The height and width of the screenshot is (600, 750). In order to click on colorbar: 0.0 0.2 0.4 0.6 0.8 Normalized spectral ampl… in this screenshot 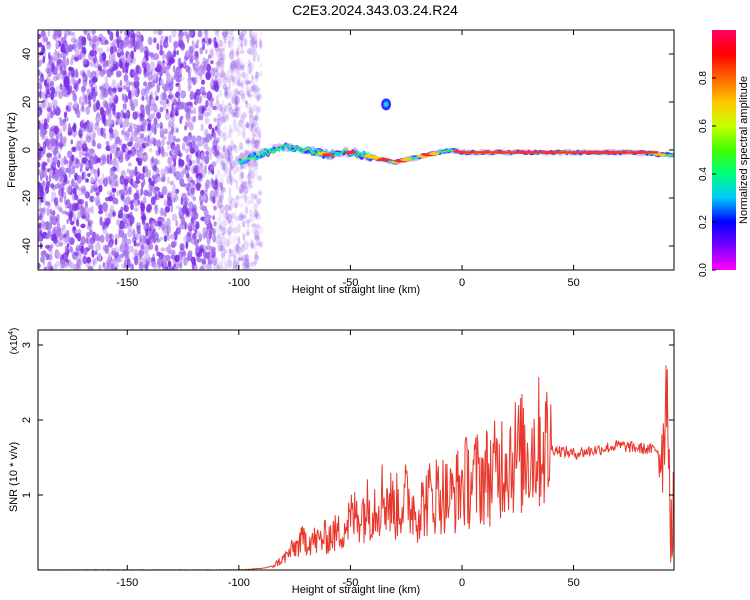, I will do `click(724, 153)`.